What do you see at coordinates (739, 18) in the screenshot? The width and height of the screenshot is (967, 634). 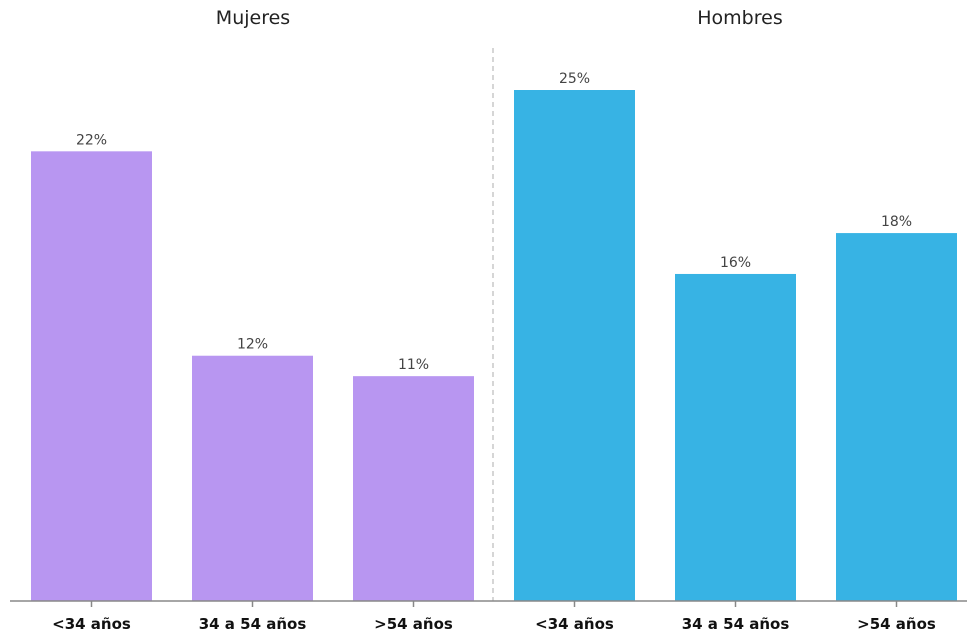 I see `panel-title-hombres: Hombres` at bounding box center [739, 18].